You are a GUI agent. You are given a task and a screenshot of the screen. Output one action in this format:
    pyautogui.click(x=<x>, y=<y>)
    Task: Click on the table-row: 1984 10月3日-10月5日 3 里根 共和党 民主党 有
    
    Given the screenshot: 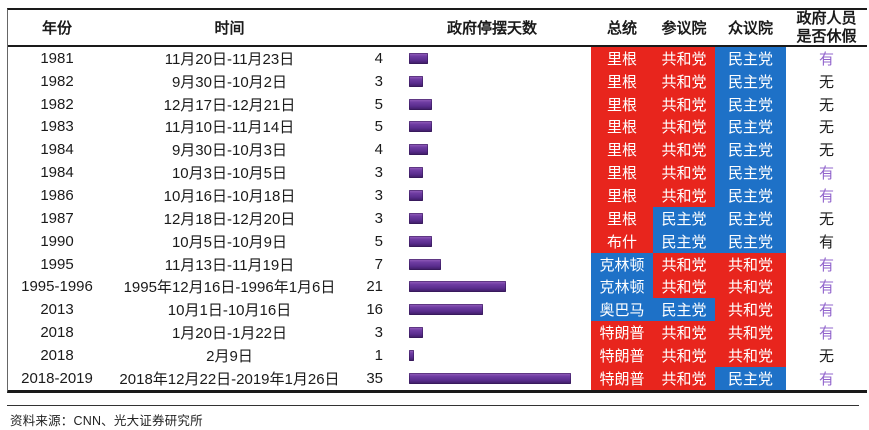 What is the action you would take?
    pyautogui.click(x=437, y=173)
    